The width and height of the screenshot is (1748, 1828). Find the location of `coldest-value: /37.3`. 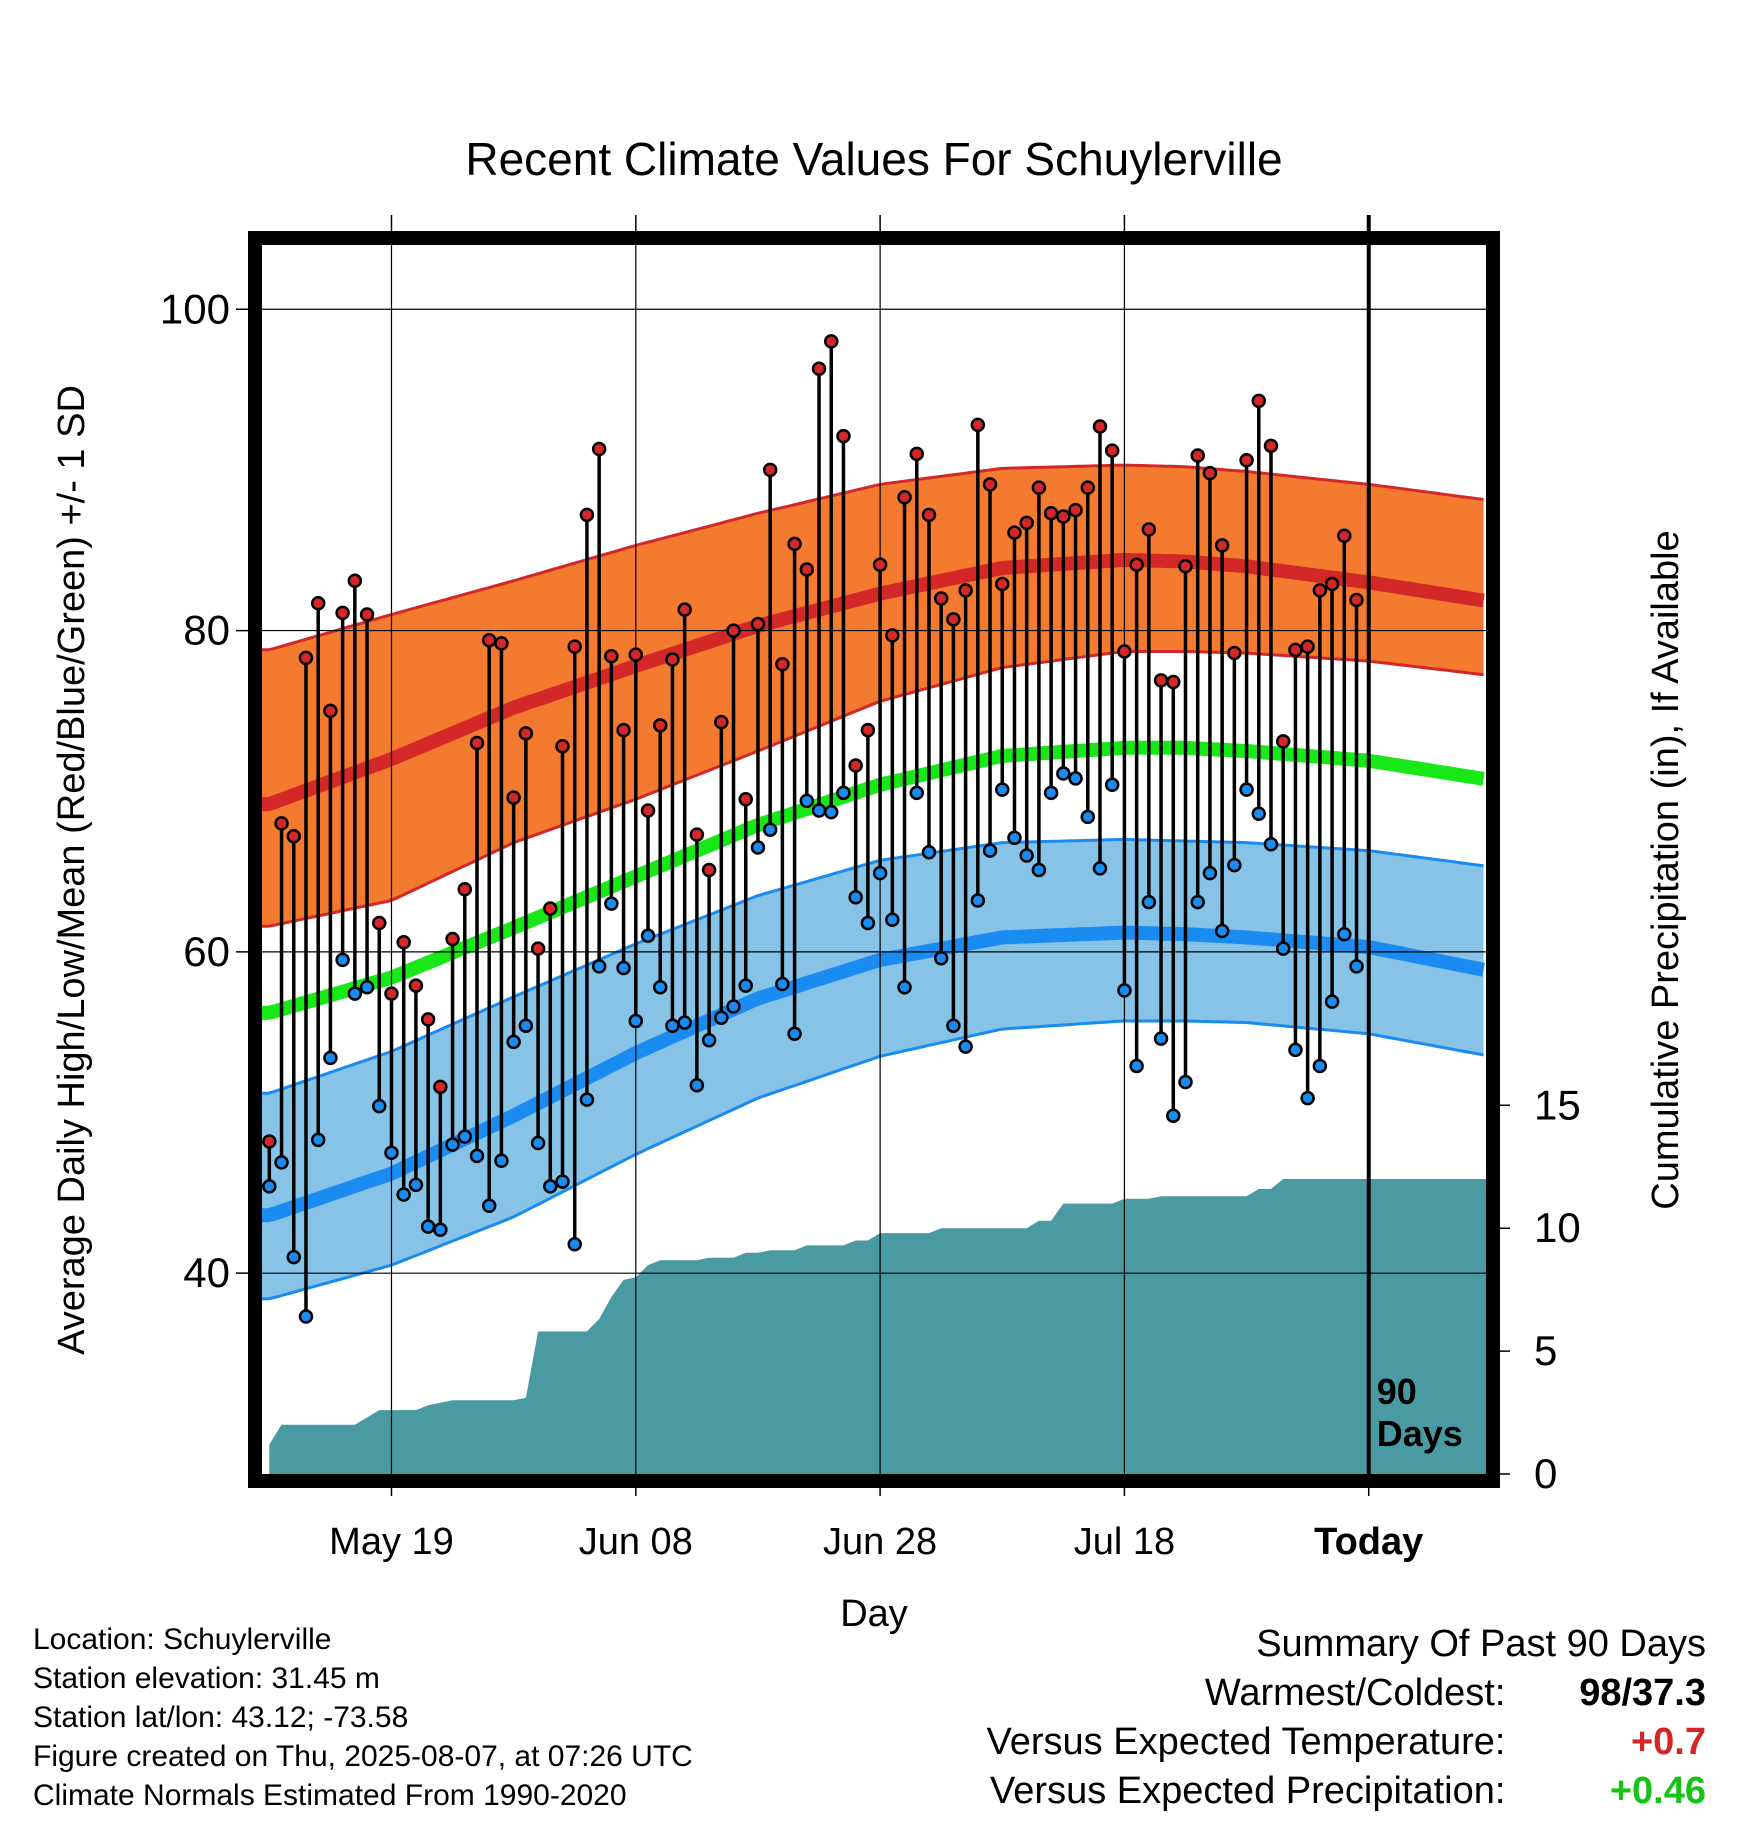

coldest-value: /37.3 is located at coordinates (1663, 1693).